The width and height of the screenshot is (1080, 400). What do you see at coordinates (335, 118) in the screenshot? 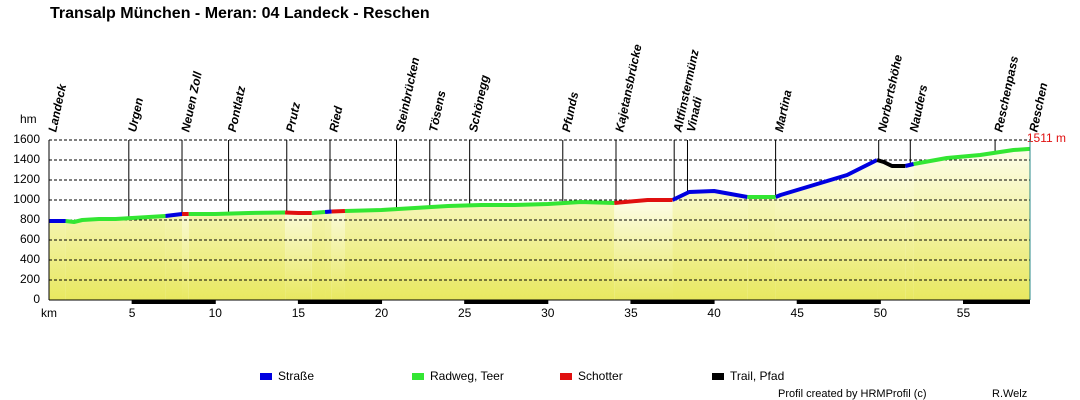
I see `waypoint-label: Ried` at bounding box center [335, 118].